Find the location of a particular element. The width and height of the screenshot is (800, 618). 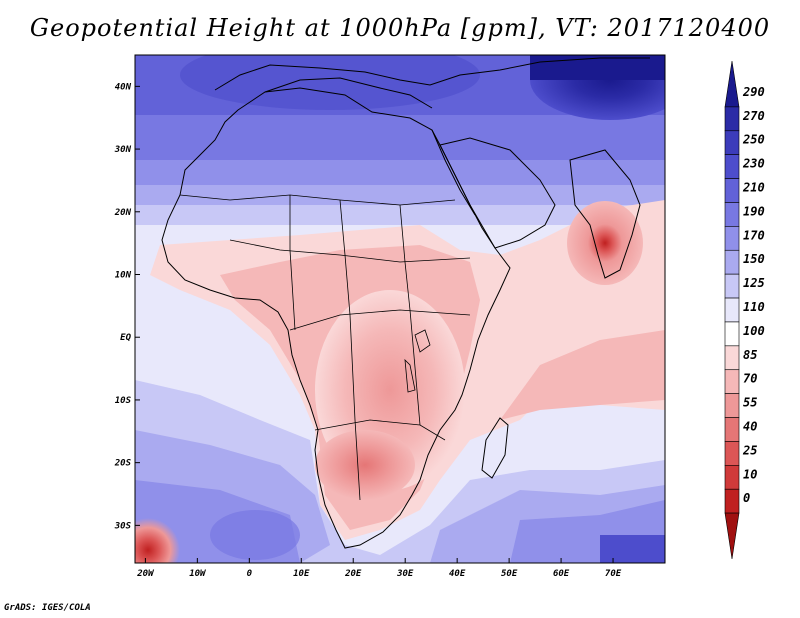

lat-tick-label: 30N is located at coordinates (123, 150).